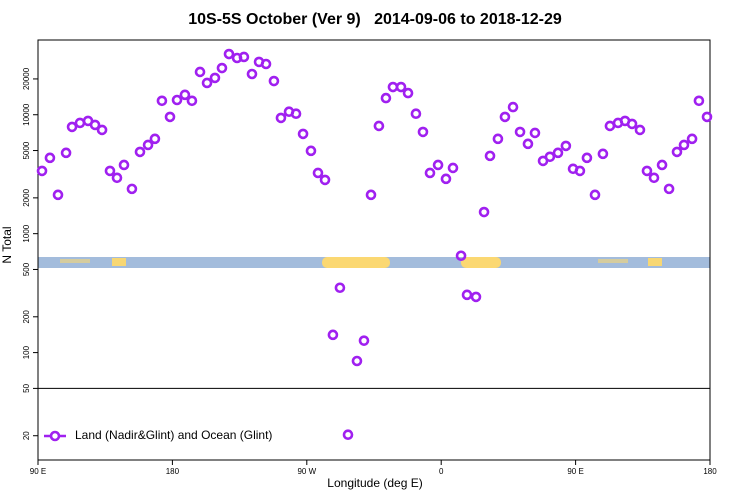  I want to click on y-tick-label: 20000, so click(26, 78).